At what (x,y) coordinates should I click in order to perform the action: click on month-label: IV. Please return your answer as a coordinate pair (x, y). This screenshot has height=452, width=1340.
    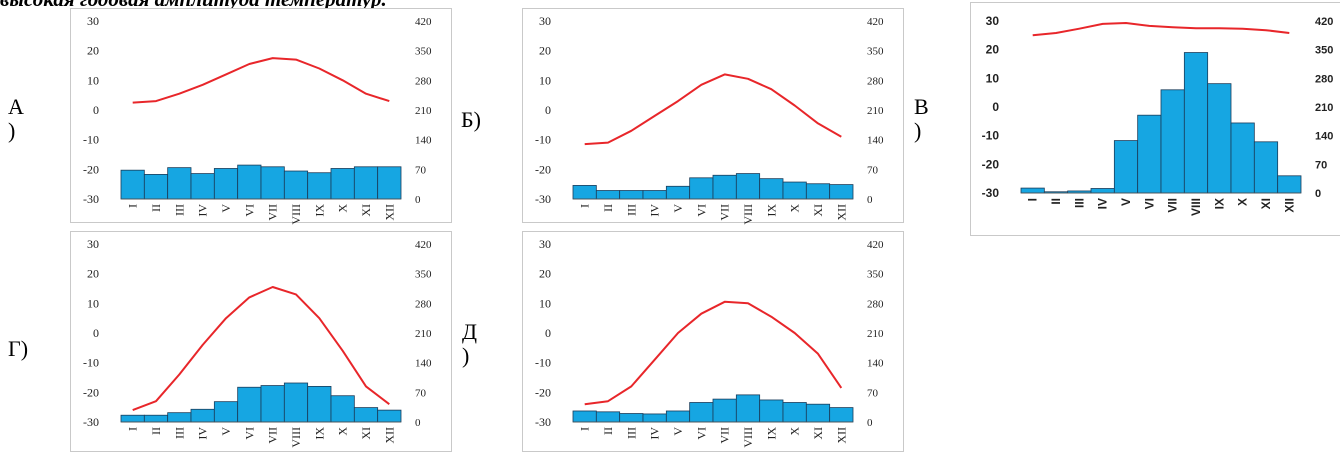
    Looking at the image, I should click on (655, 210).